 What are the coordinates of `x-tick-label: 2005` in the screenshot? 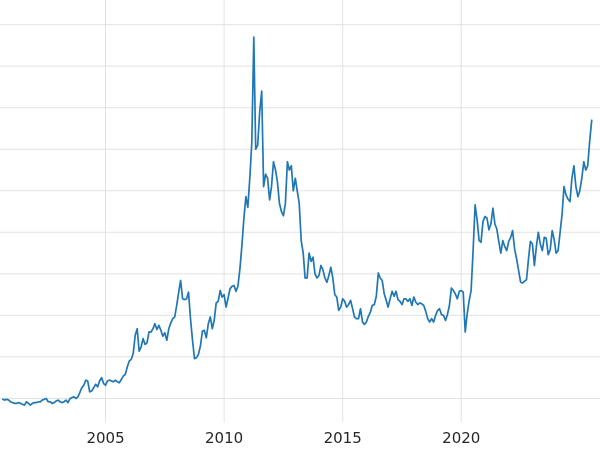 It's located at (105, 438).